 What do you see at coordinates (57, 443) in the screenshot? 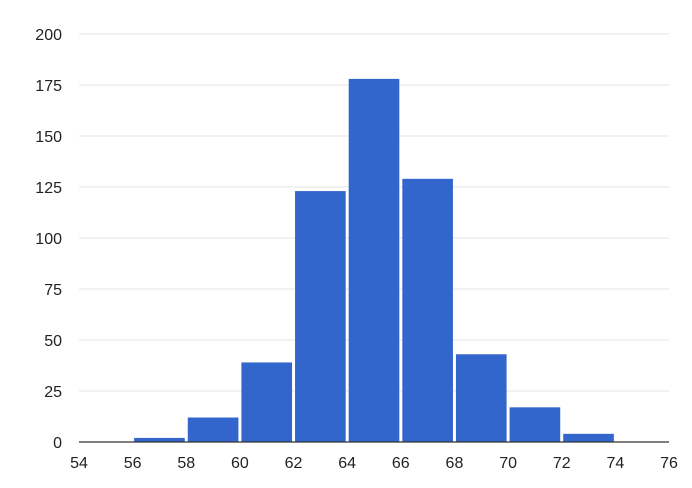
I see `y-tick-label: 0` at bounding box center [57, 443].